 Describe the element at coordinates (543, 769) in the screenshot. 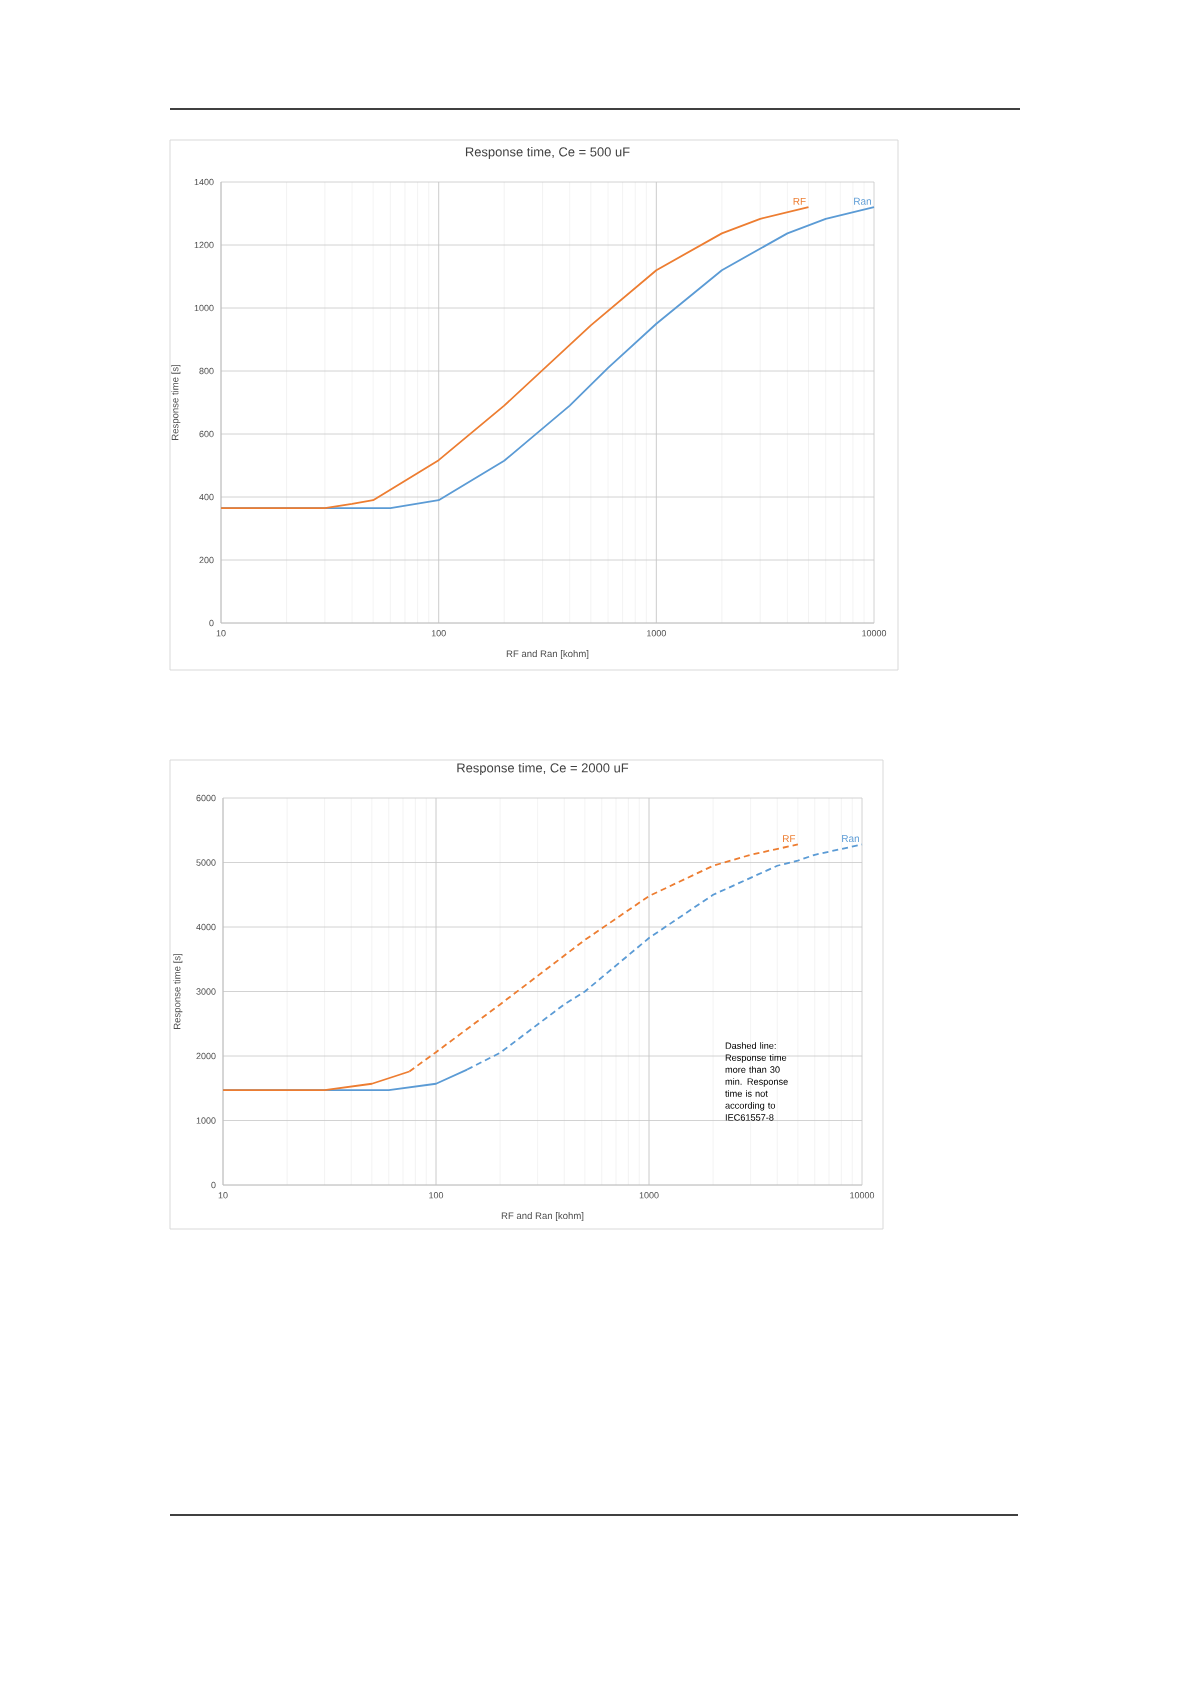

I see `chart-title: Response time, Ce = 2000 uF` at that location.